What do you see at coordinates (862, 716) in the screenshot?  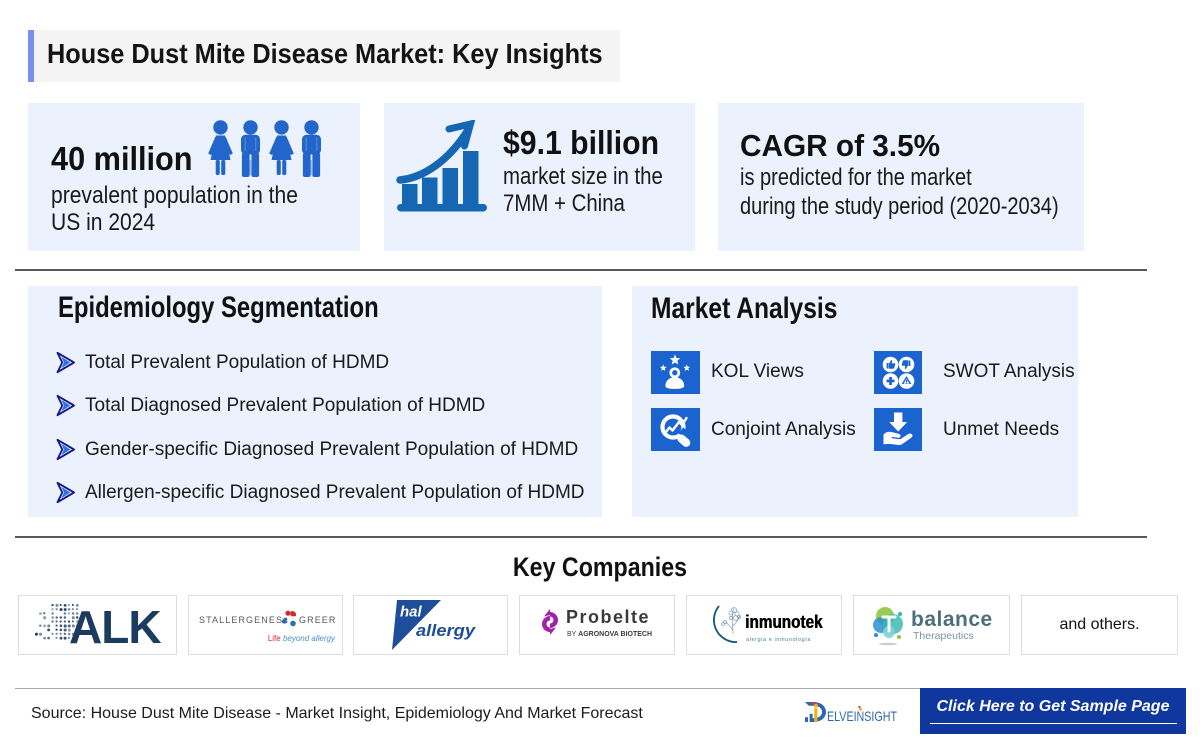 I see `svg-text: ELVEINSIGHT` at bounding box center [862, 716].